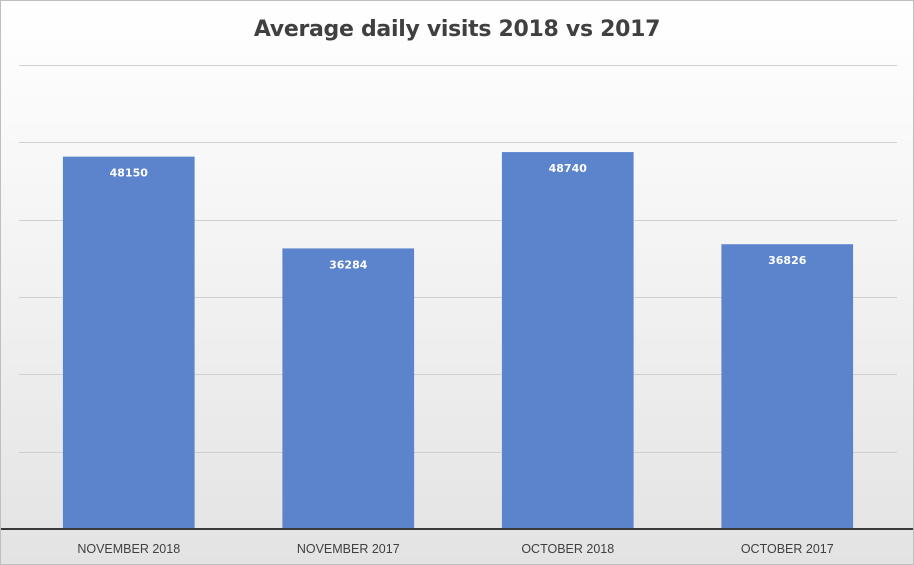 This screenshot has height=565, width=914. I want to click on data-label: 48150, so click(129, 173).